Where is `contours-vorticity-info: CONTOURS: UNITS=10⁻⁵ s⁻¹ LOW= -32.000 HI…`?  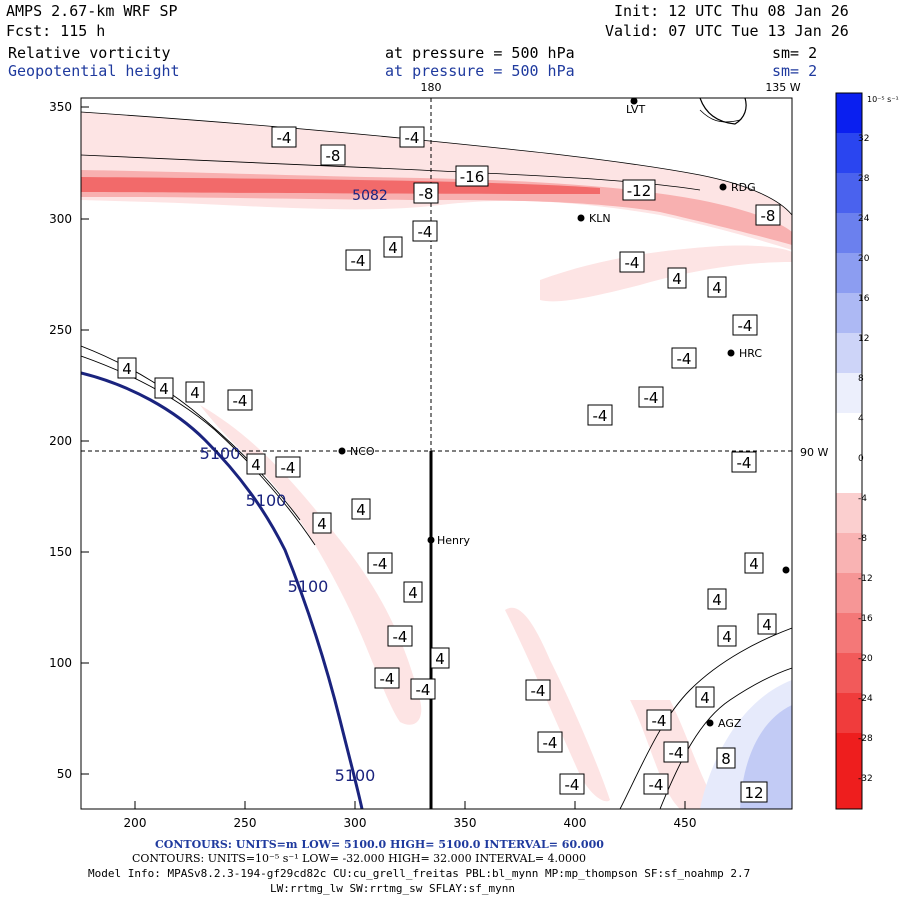 contours-vorticity-info: CONTOURS: UNITS=10⁻⁵ s⁻¹ LOW= -32.000 HI… is located at coordinates (359, 858).